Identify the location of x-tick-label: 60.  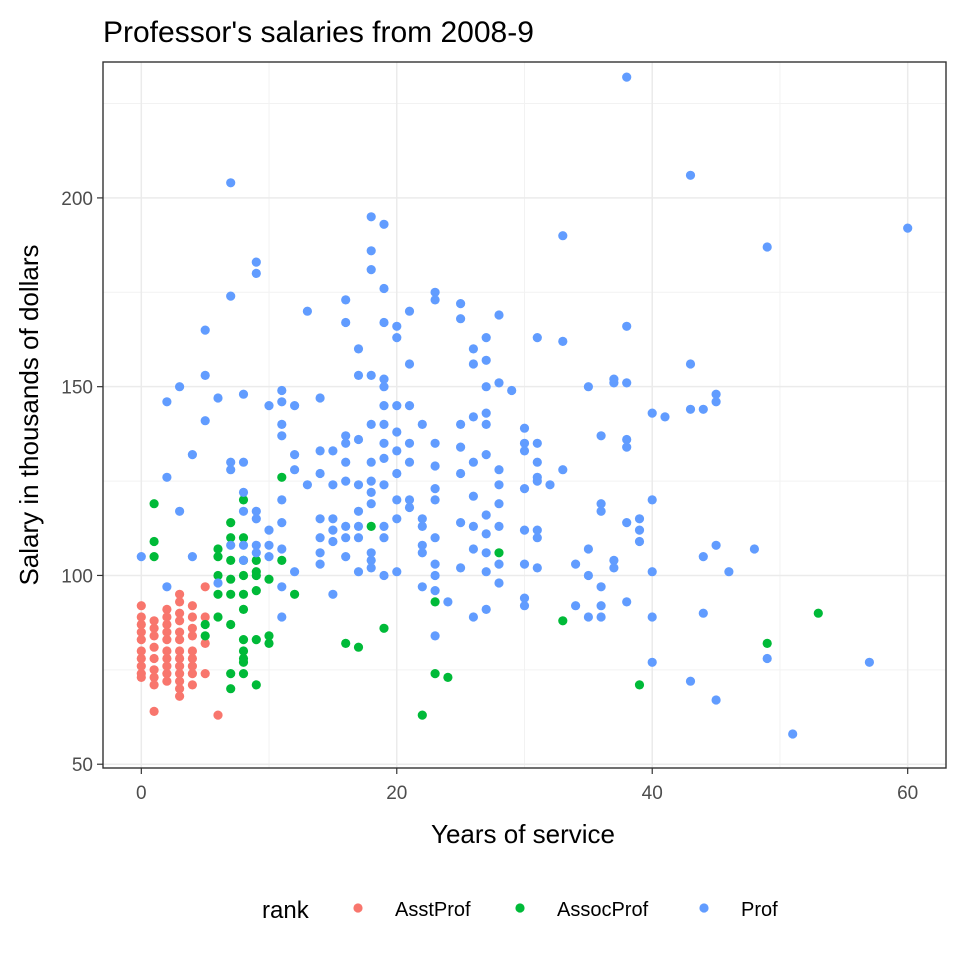
(907, 793).